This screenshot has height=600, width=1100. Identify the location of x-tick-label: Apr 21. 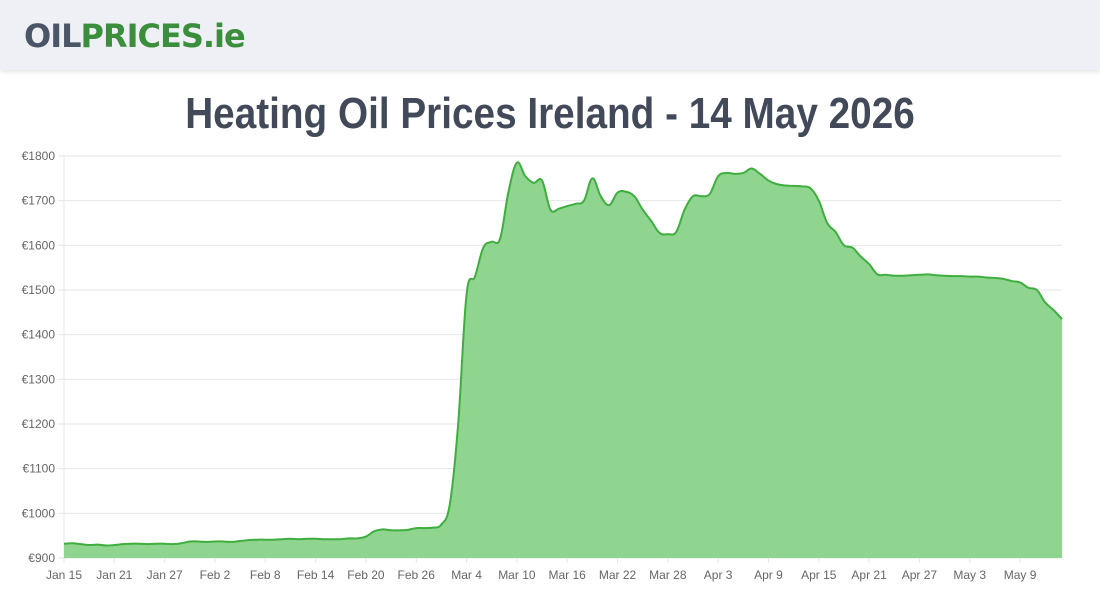
(869, 575).